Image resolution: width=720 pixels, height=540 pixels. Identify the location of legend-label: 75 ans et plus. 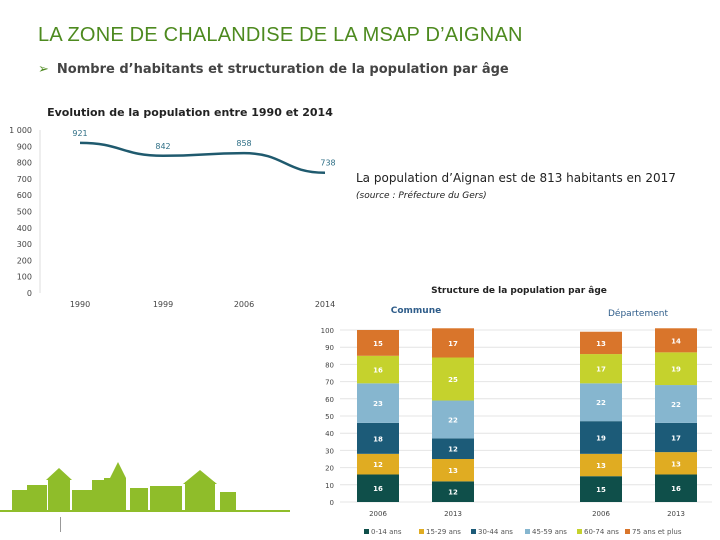
(657, 532).